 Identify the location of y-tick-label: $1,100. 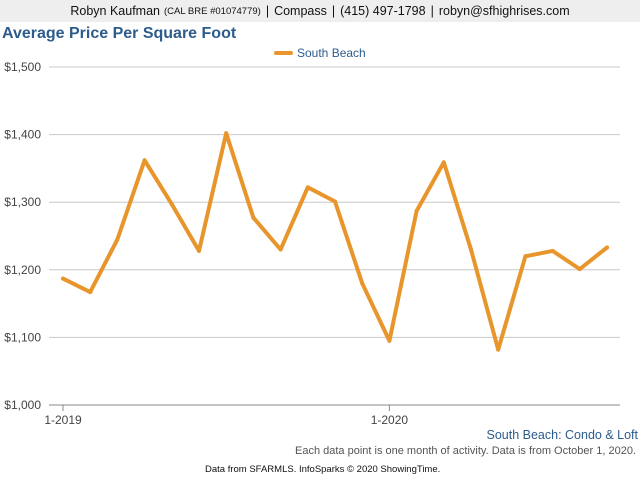
(22, 337).